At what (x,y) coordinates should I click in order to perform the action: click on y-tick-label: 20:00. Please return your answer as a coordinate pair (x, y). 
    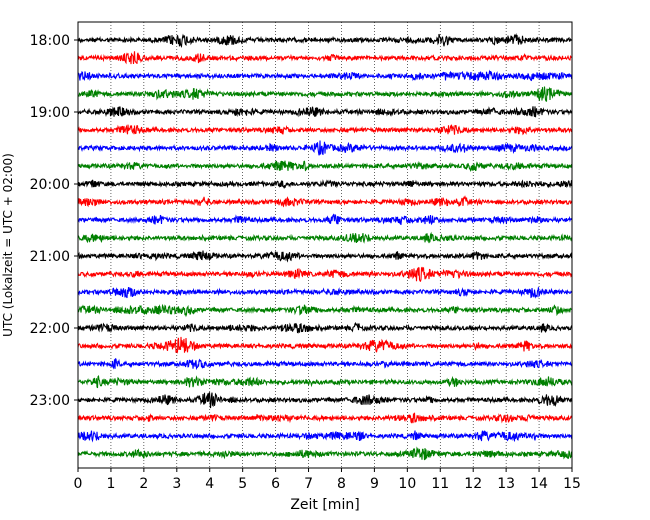
    Looking at the image, I should click on (50, 185).